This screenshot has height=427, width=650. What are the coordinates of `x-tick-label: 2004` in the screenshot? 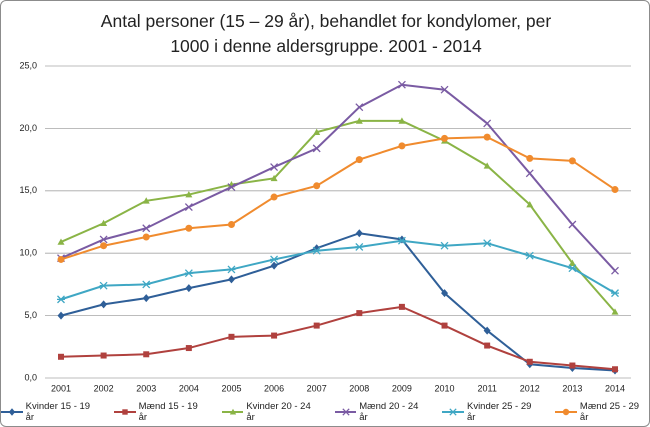 It's located at (189, 388).